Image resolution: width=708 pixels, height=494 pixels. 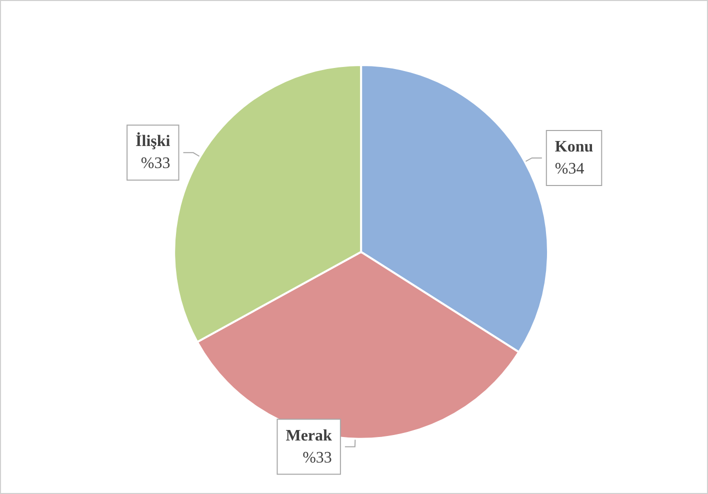 What do you see at coordinates (153, 141) in the screenshot?
I see `slice-label: İlişki` at bounding box center [153, 141].